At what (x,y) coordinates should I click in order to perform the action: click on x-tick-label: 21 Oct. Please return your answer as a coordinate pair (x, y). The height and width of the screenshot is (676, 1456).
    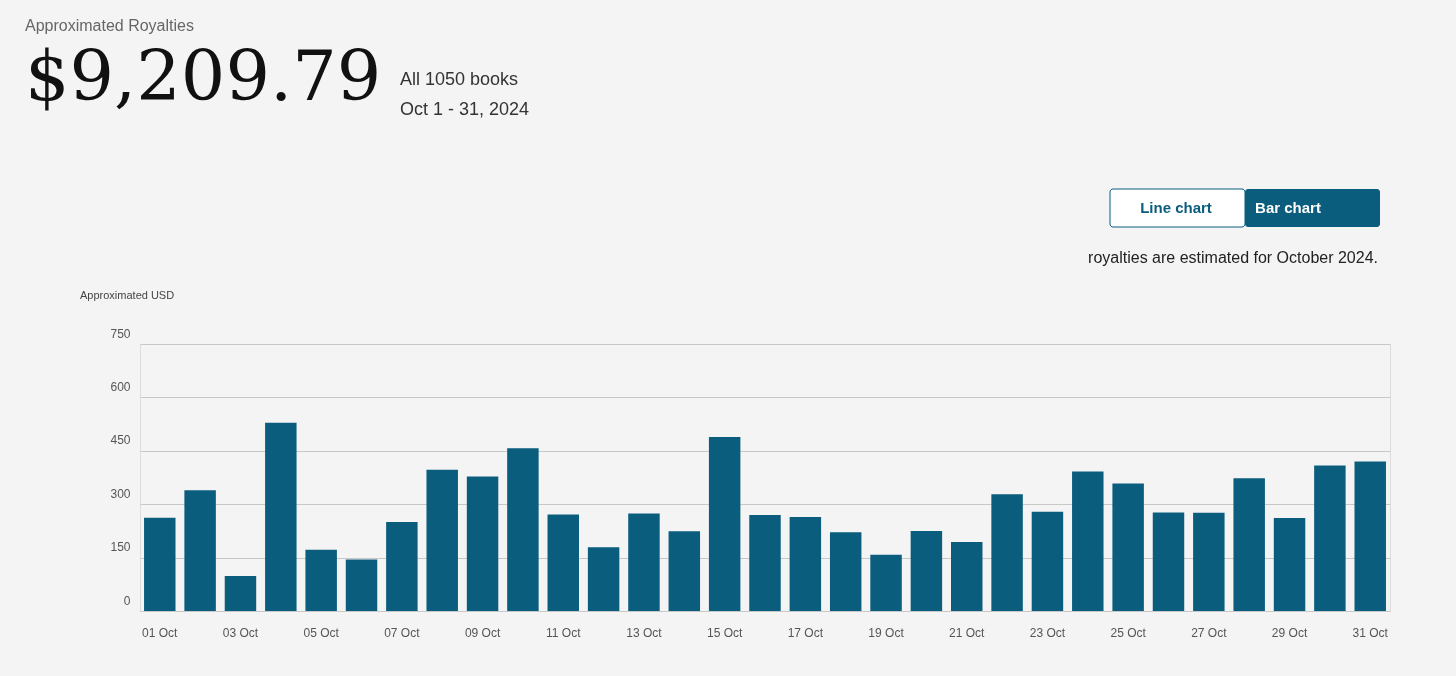
    Looking at the image, I should click on (967, 632).